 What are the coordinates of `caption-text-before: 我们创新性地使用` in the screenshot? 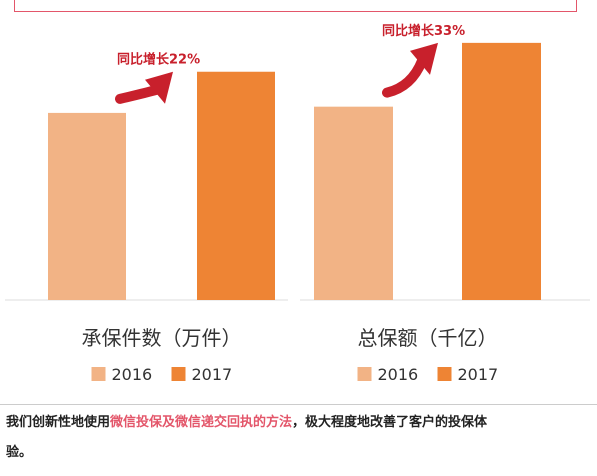 It's located at (58, 422).